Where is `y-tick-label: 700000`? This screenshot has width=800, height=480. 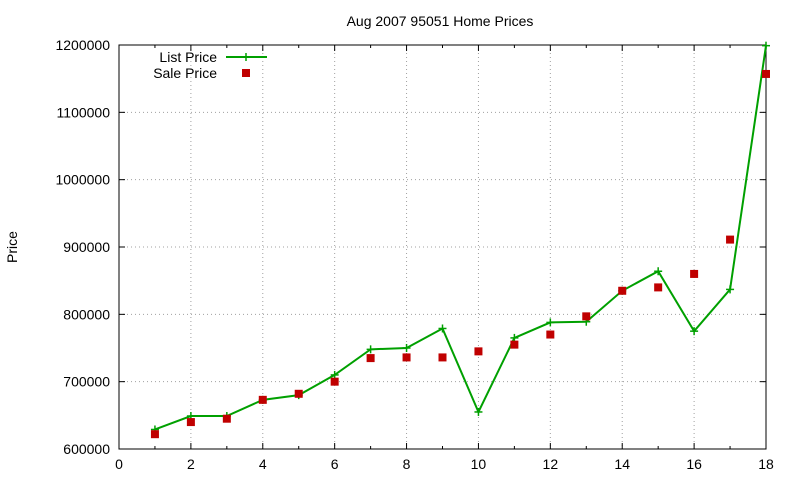 y-tick-label: 700000 is located at coordinates (86, 382).